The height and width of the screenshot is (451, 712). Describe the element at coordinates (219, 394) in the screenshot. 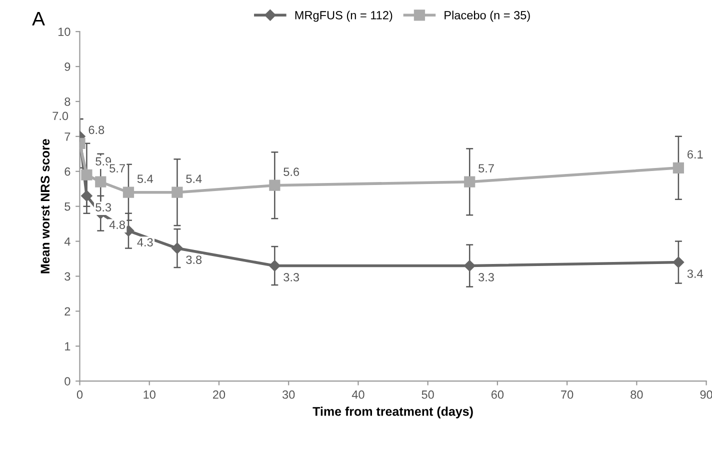

I see `x-tick-label: 20` at that location.